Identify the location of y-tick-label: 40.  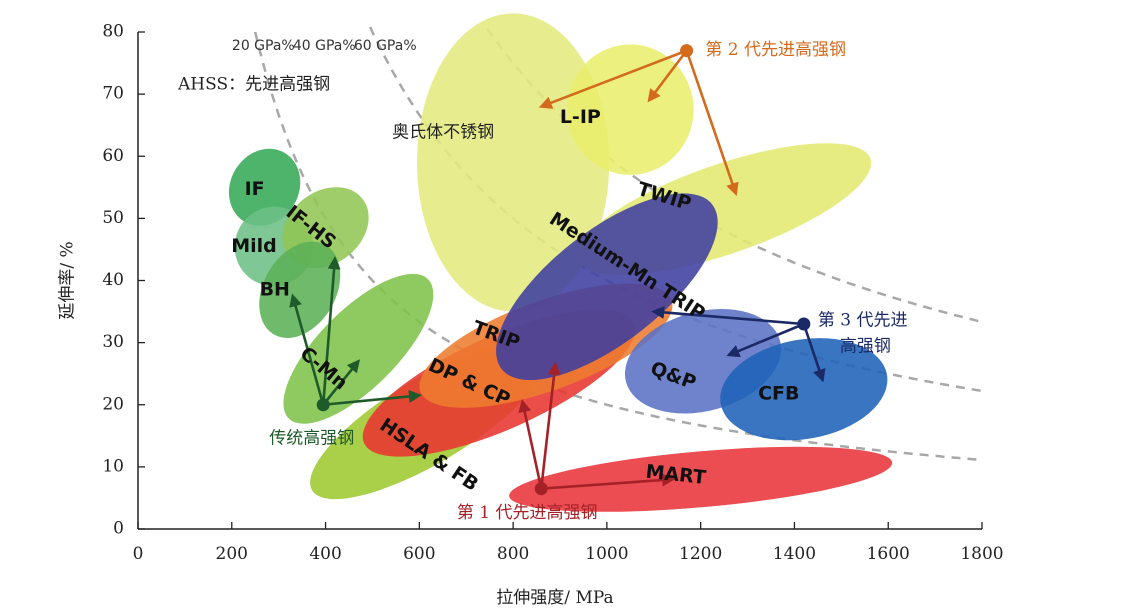
(113, 280).